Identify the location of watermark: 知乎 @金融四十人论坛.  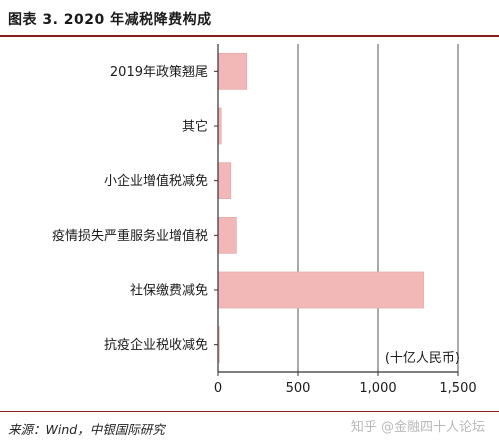
(417, 427).